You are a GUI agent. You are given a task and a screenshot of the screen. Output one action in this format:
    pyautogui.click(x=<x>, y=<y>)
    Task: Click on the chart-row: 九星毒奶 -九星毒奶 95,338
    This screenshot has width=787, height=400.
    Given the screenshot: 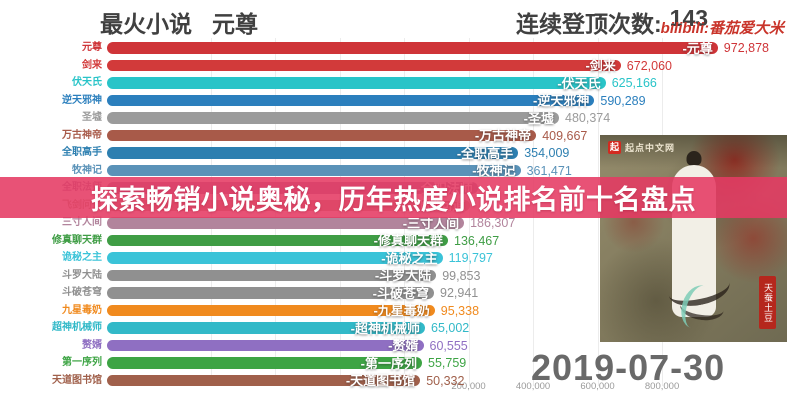 What is the action you would take?
    pyautogui.click(x=393, y=311)
    